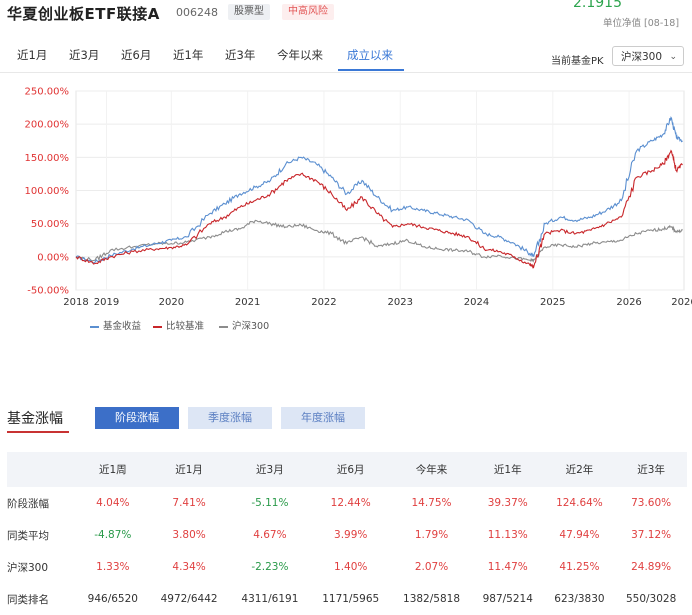 The width and height of the screenshot is (692, 615). What do you see at coordinates (651, 503) in the screenshot?
I see `table-cell: 73.60%` at bounding box center [651, 503].